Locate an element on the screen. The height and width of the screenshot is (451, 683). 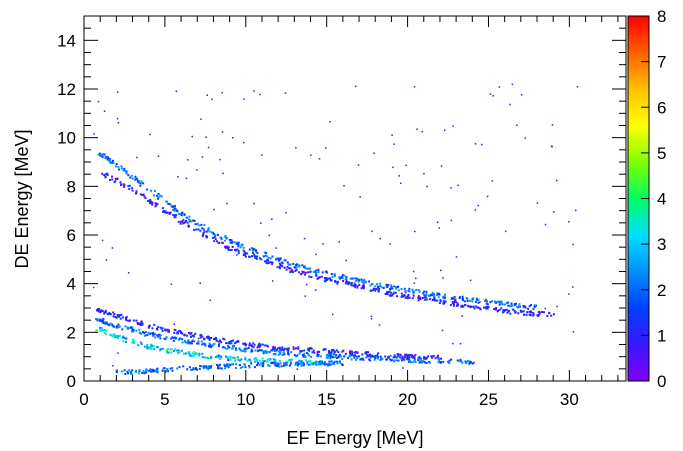
y-tick-label: 0 is located at coordinates (71, 381).